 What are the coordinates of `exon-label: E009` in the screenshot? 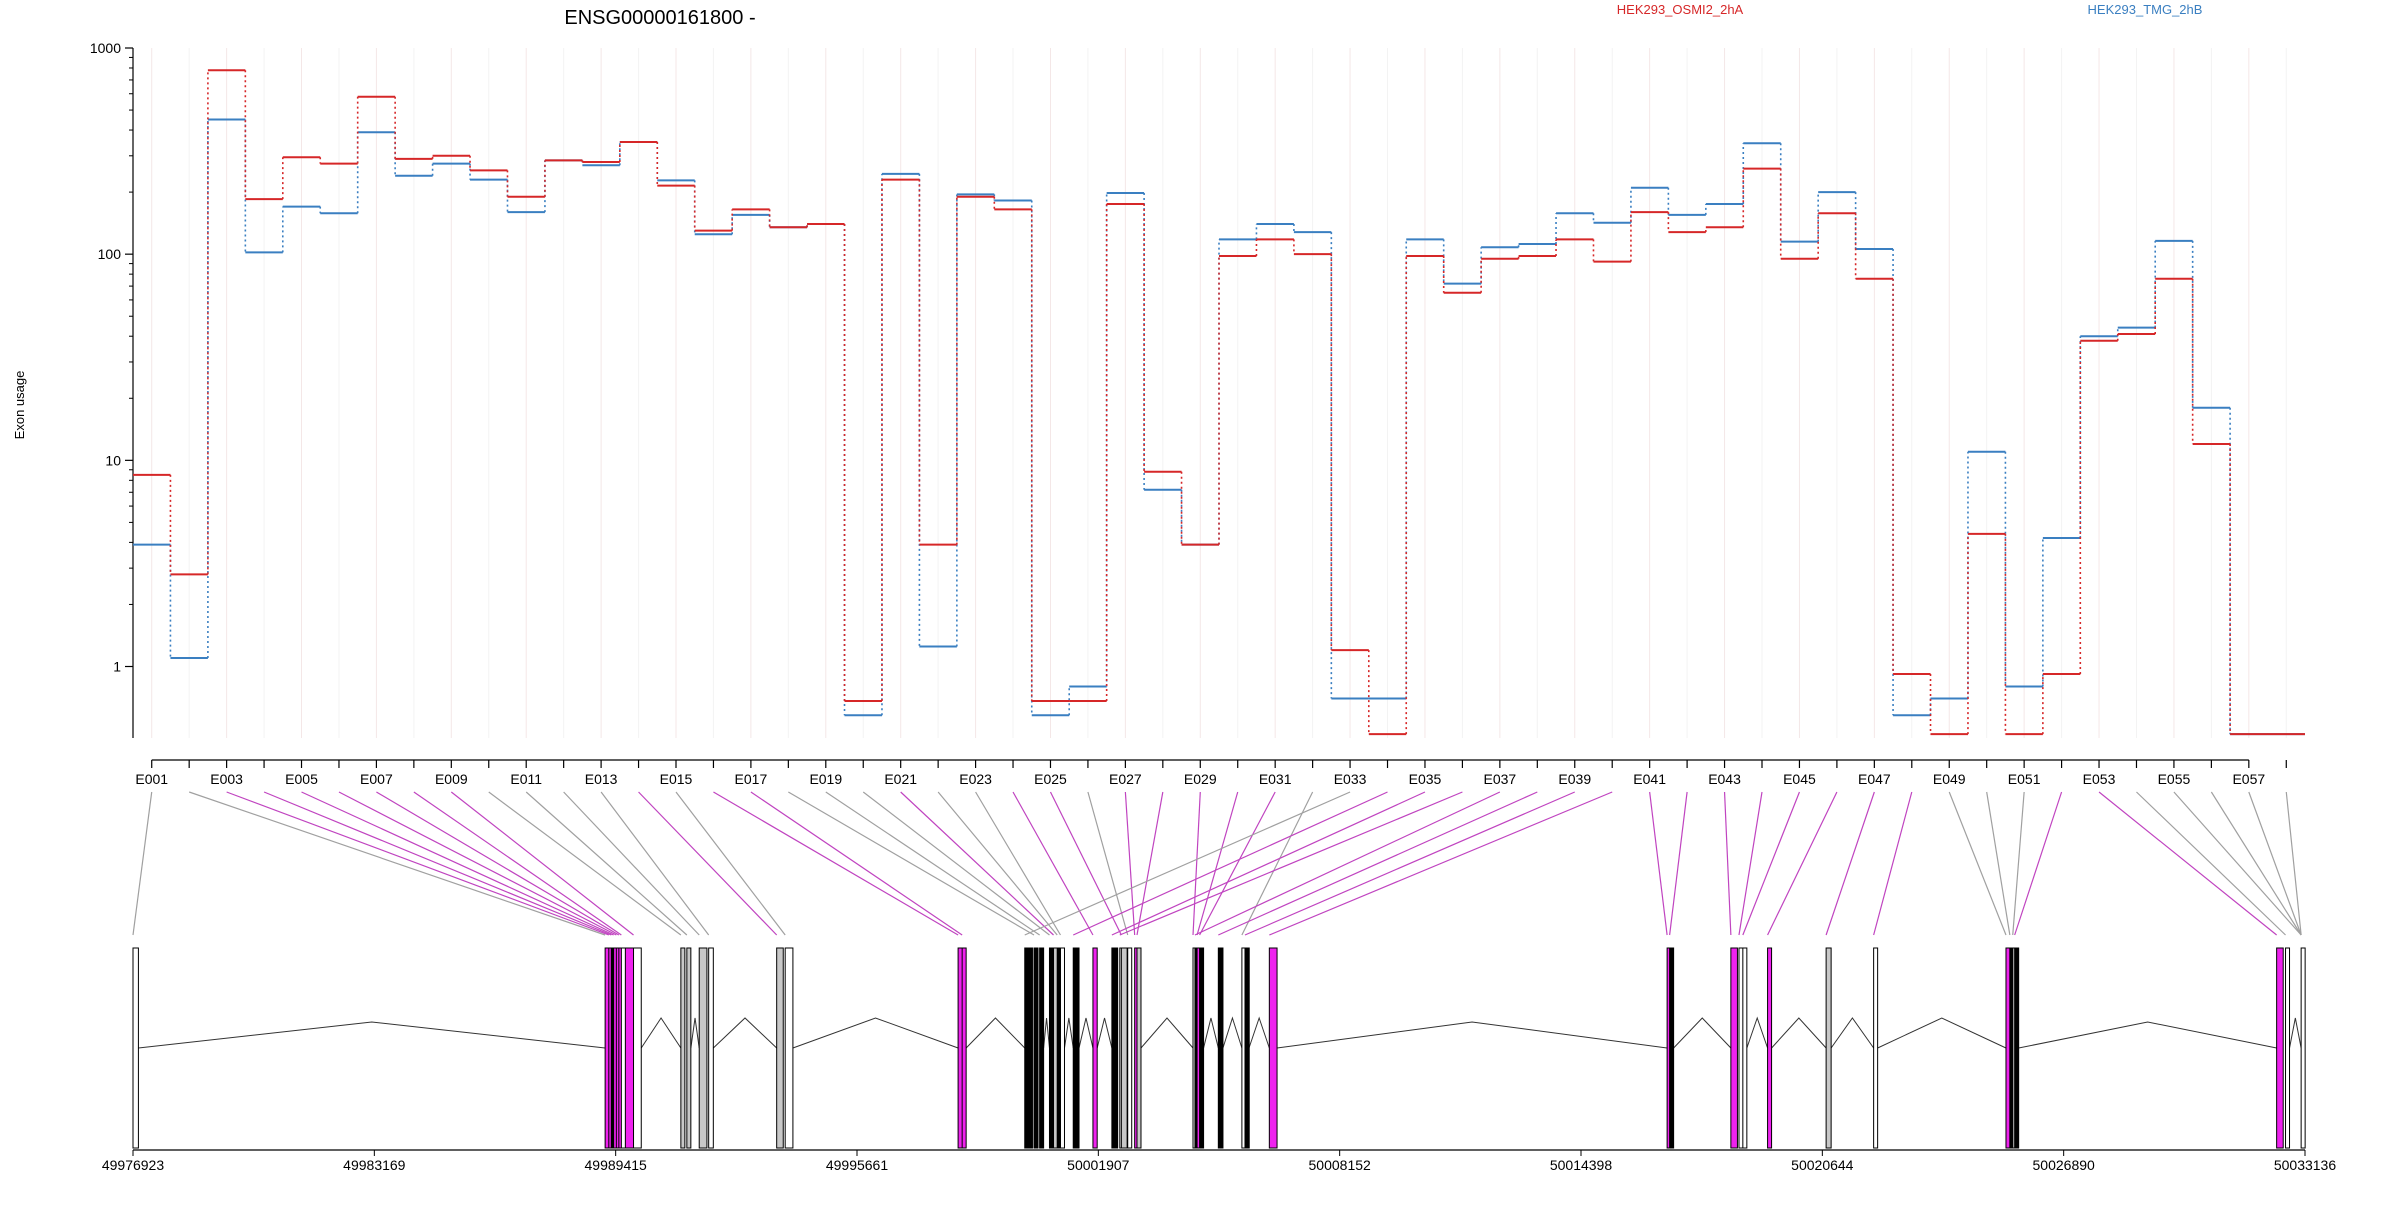 It's located at (451, 779).